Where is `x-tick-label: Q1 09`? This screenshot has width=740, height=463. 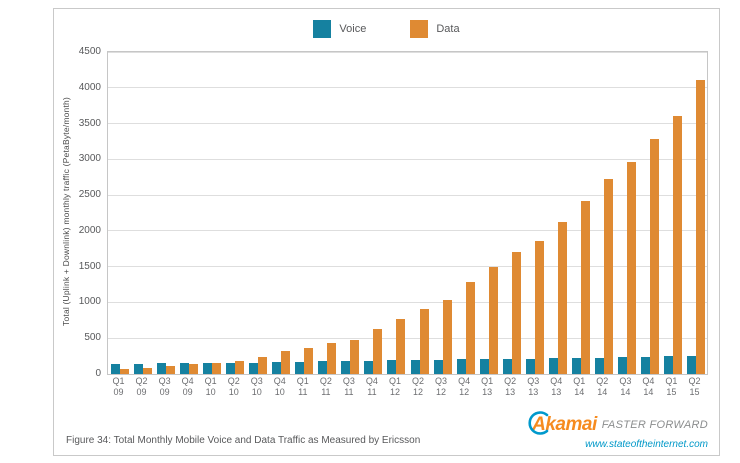 x-tick-label: Q1 09 is located at coordinates (118, 386).